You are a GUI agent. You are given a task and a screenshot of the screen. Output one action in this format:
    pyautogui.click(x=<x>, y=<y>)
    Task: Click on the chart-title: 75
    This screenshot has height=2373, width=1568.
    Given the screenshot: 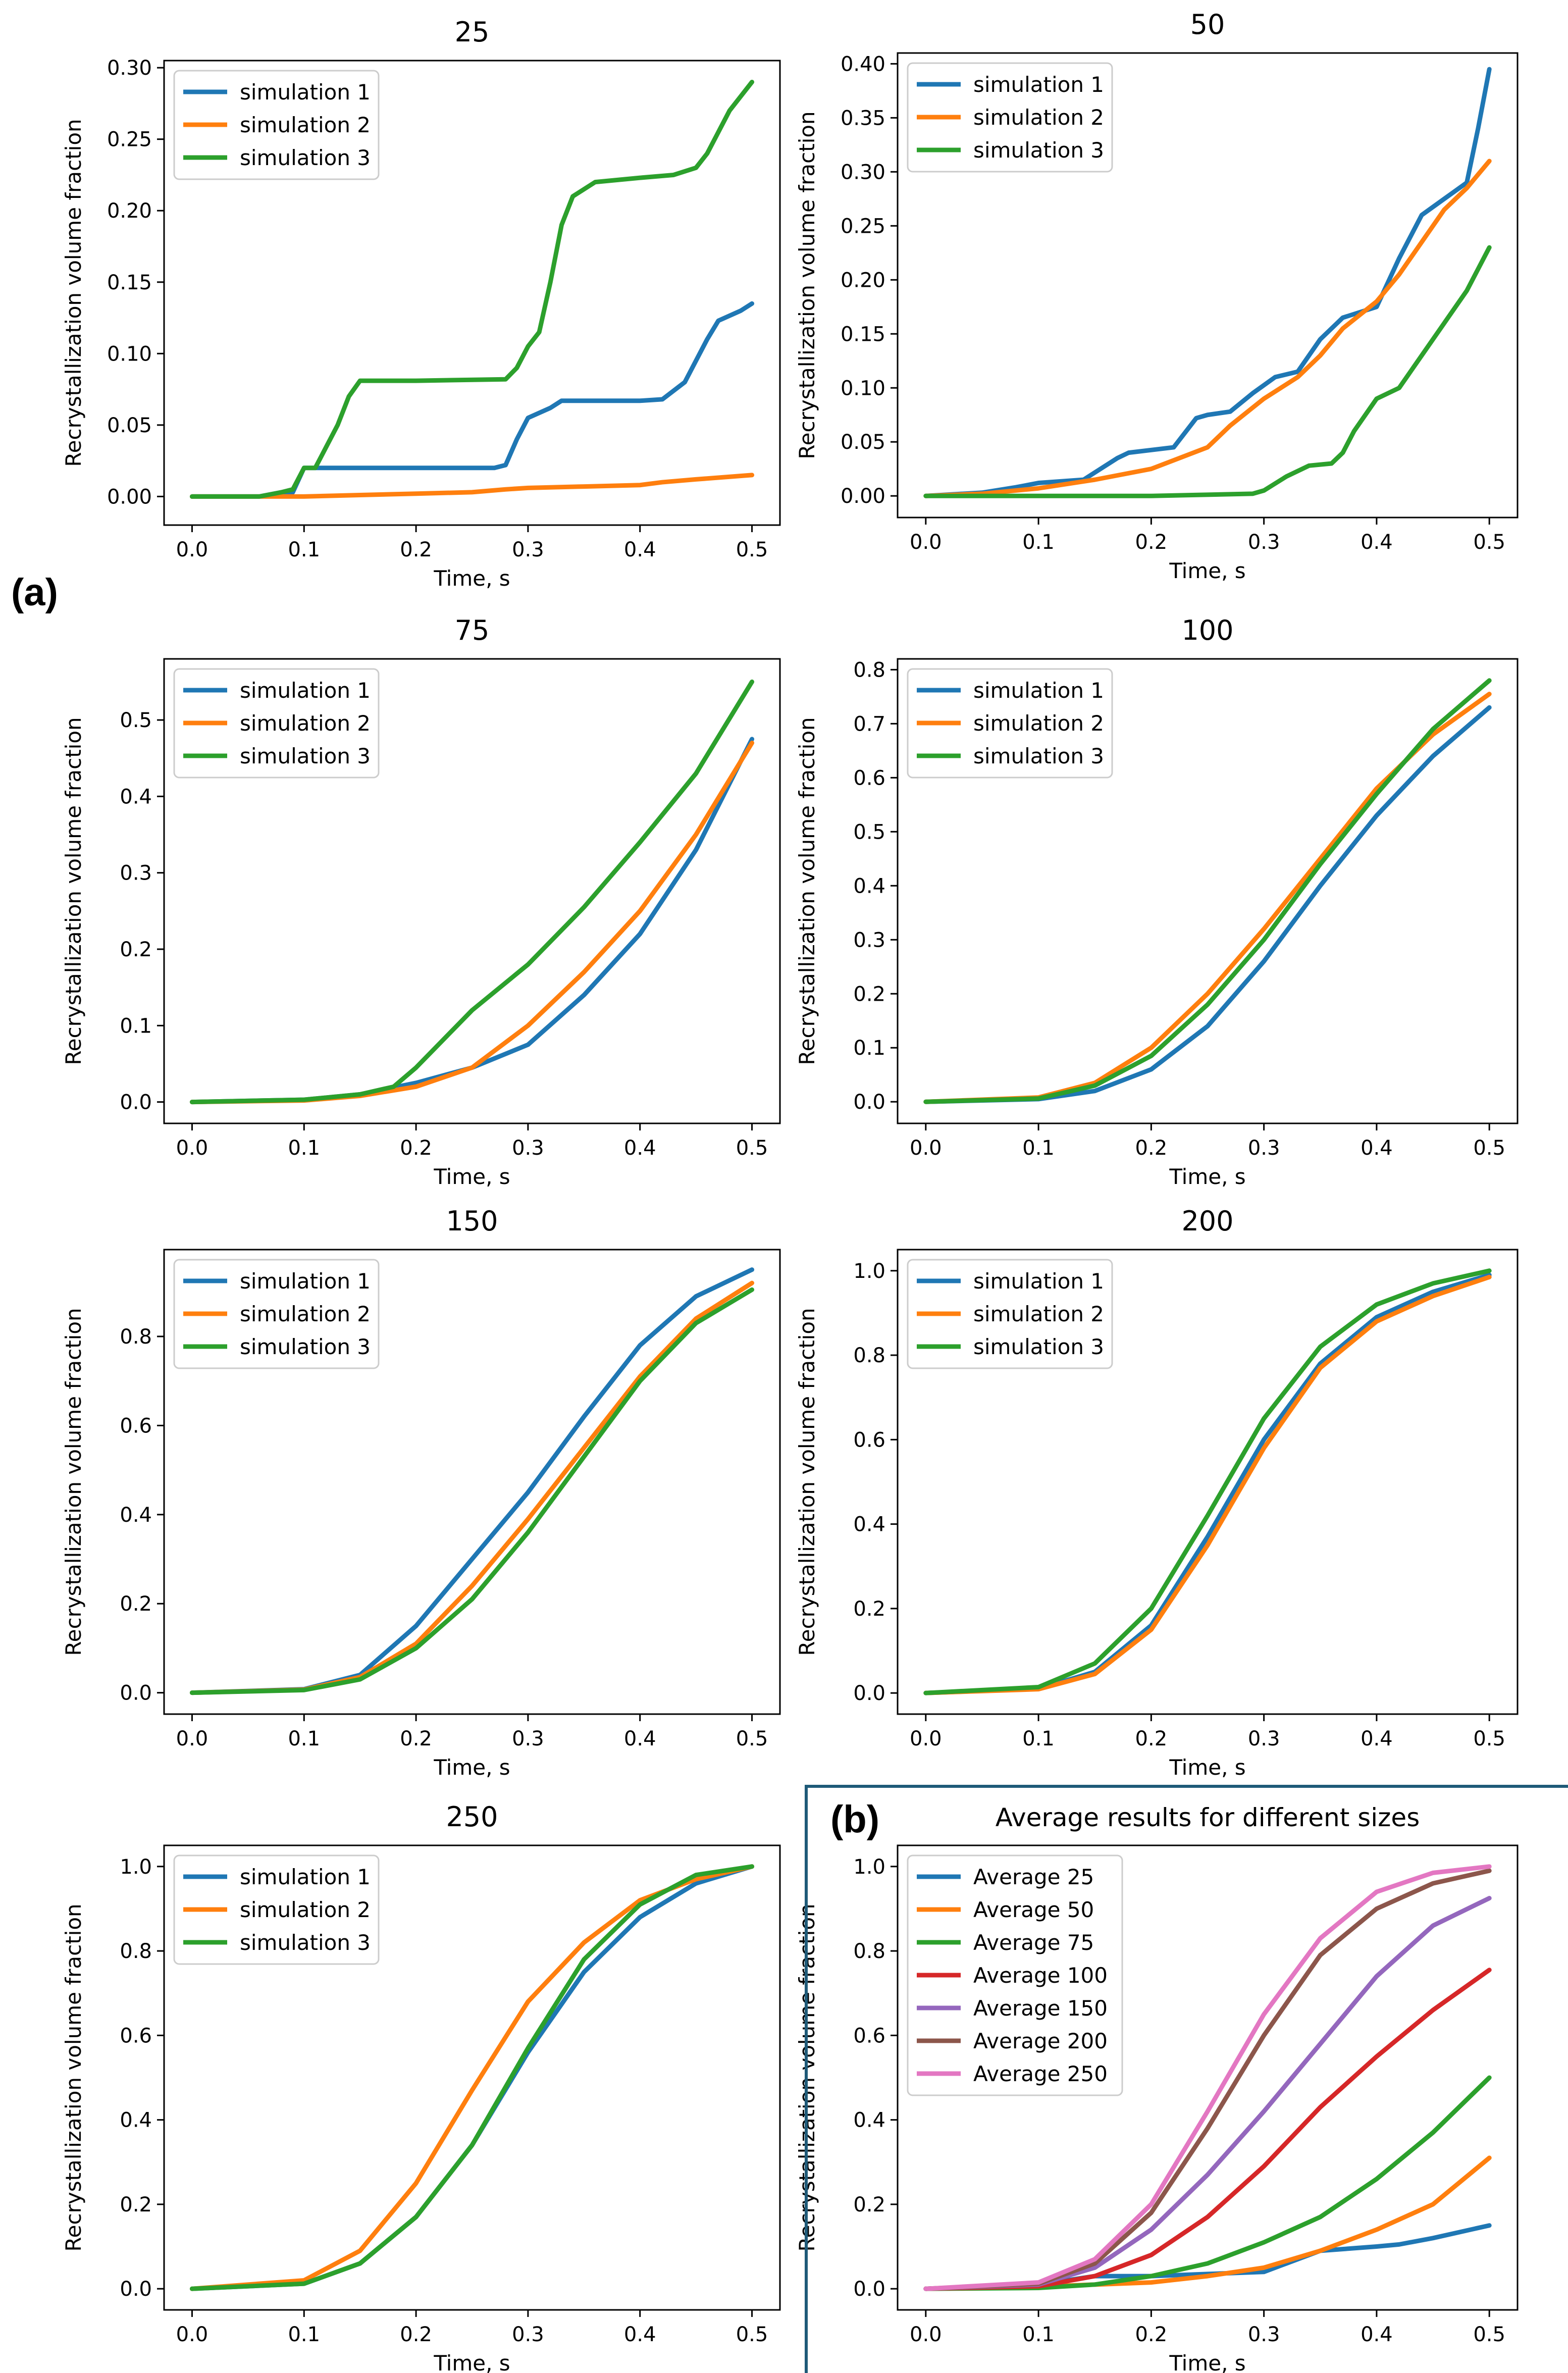 What is the action you would take?
    pyautogui.click(x=472, y=630)
    